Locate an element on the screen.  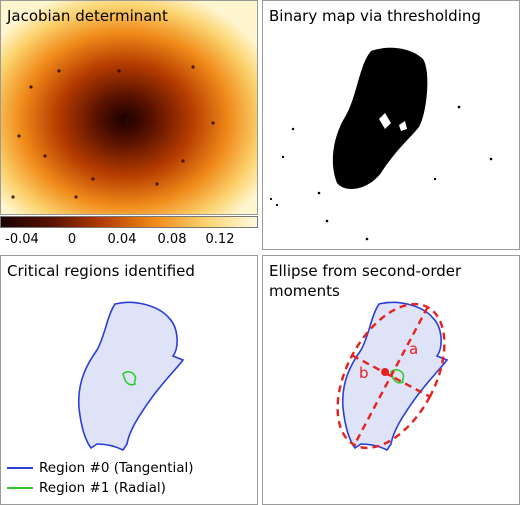
legend-line-green is located at coordinates (20, 488).